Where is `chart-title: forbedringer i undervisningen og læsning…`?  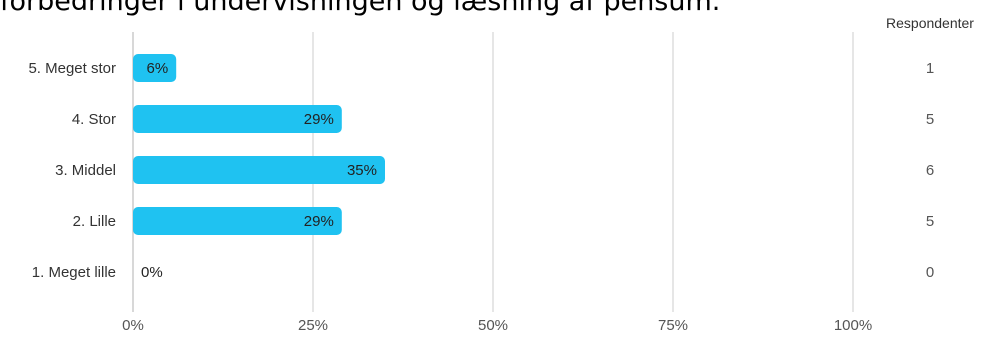 chart-title: forbedringer i undervisningen og læsning… is located at coordinates (360, 8).